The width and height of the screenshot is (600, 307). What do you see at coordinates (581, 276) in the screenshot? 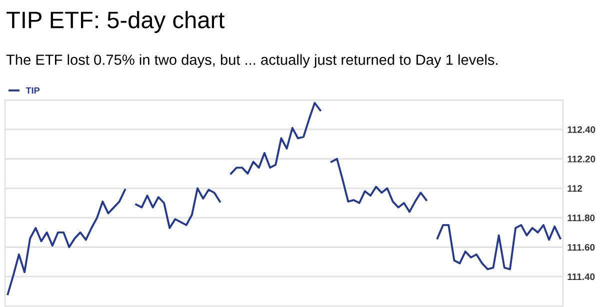
I see `y-tick-label: 111.40` at bounding box center [581, 276].